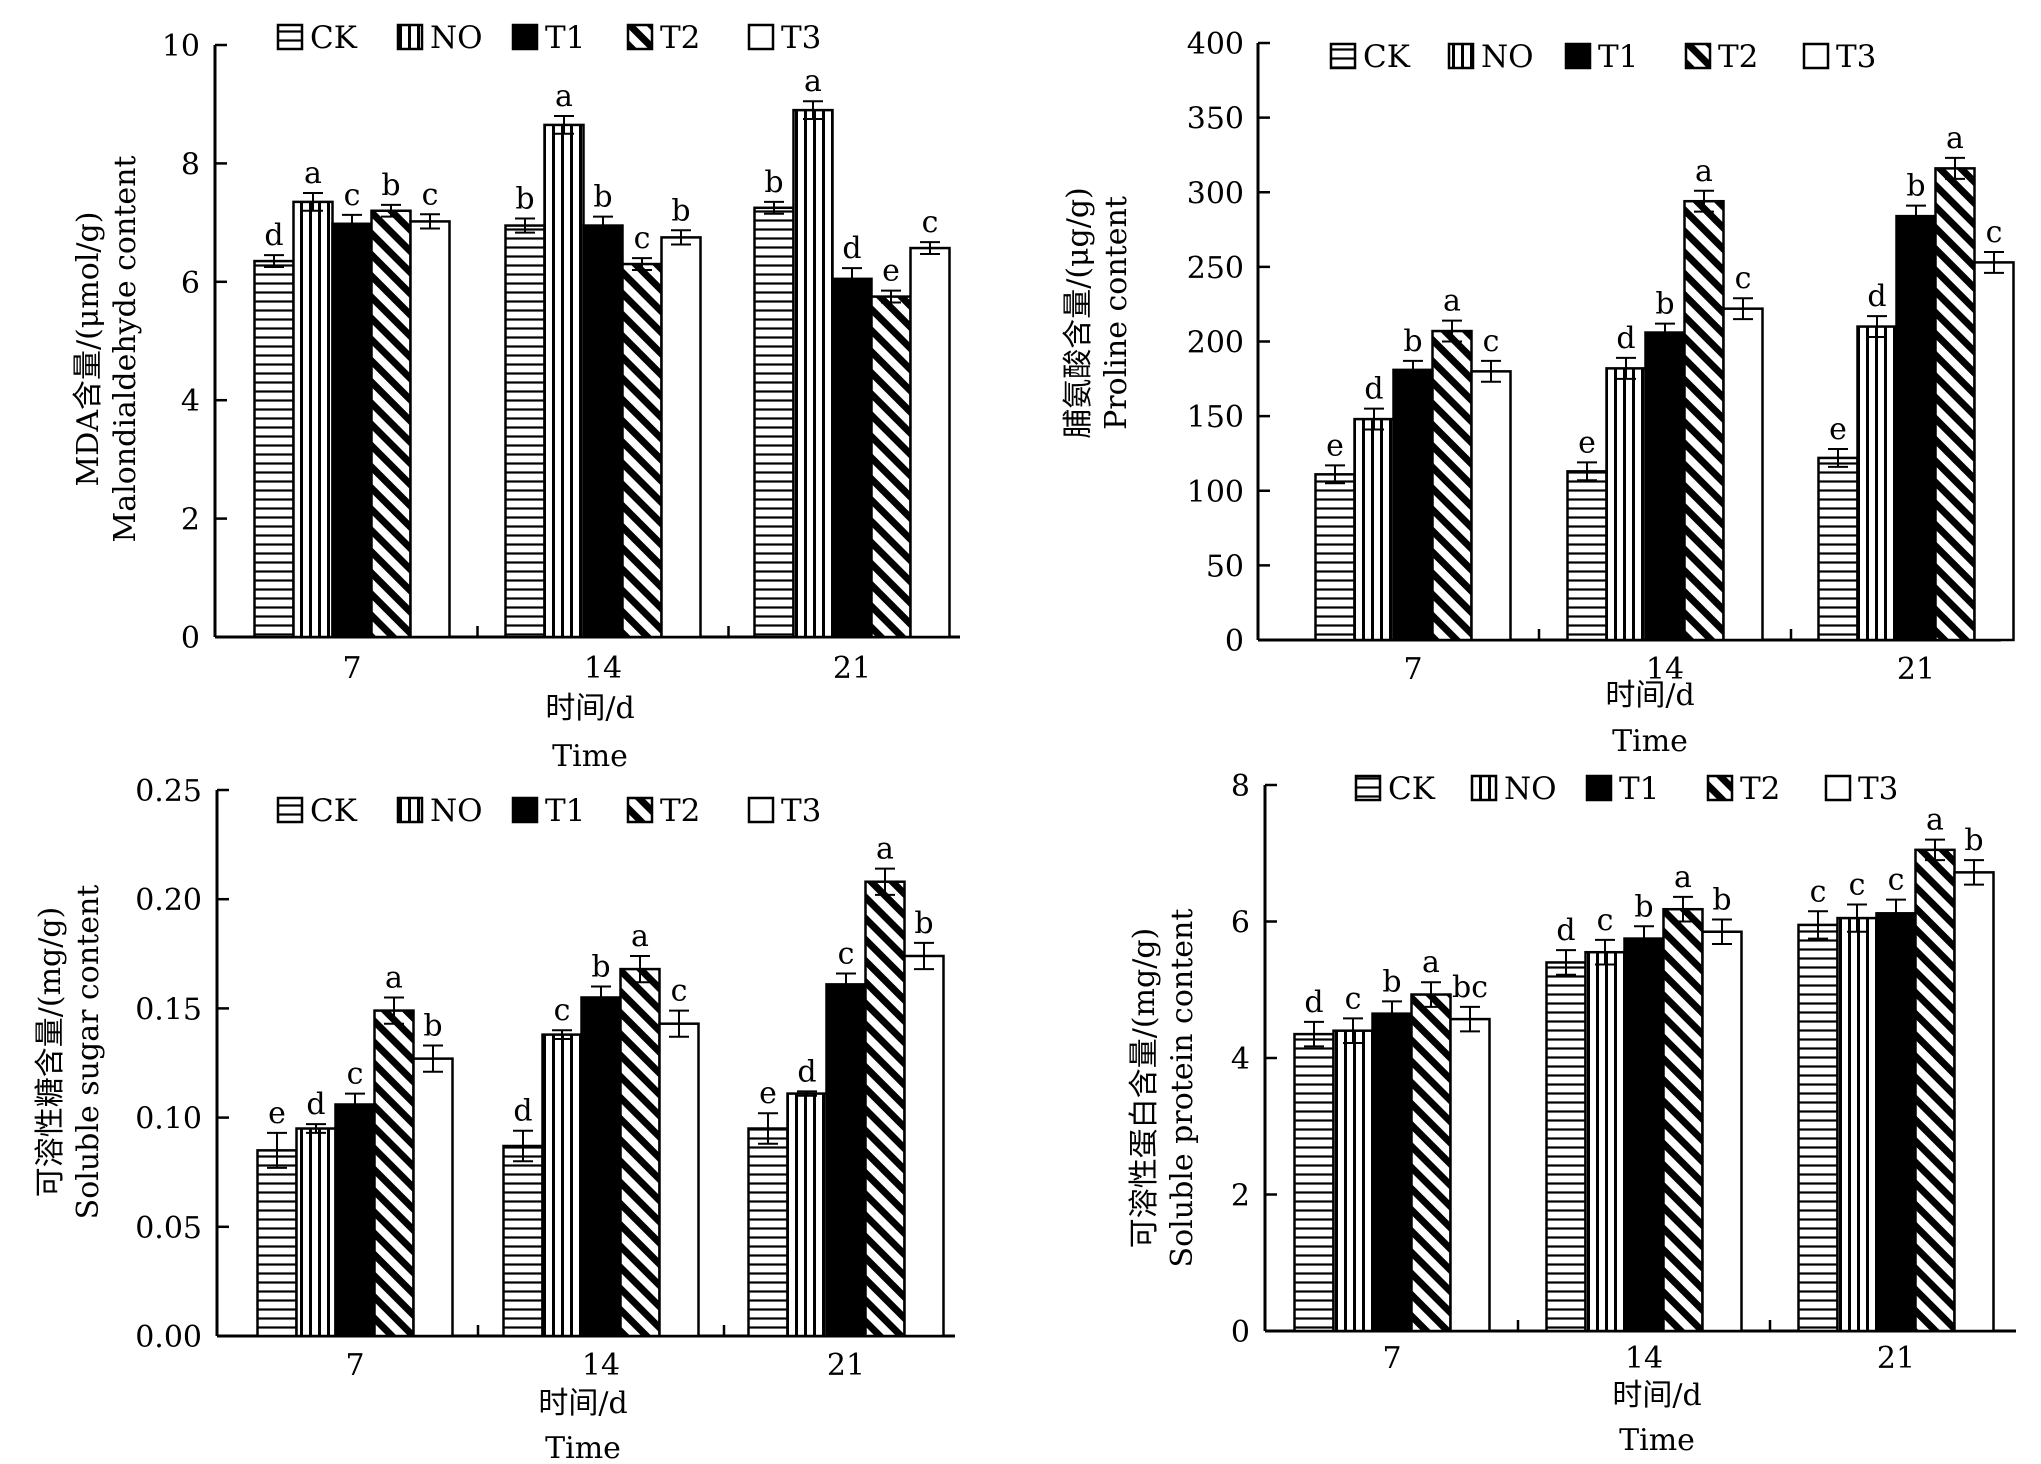 The width and height of the screenshot is (2041, 1464). Describe the element at coordinates (1116, 313) in the screenshot. I see `y-axis-title-en: Proline content` at that location.